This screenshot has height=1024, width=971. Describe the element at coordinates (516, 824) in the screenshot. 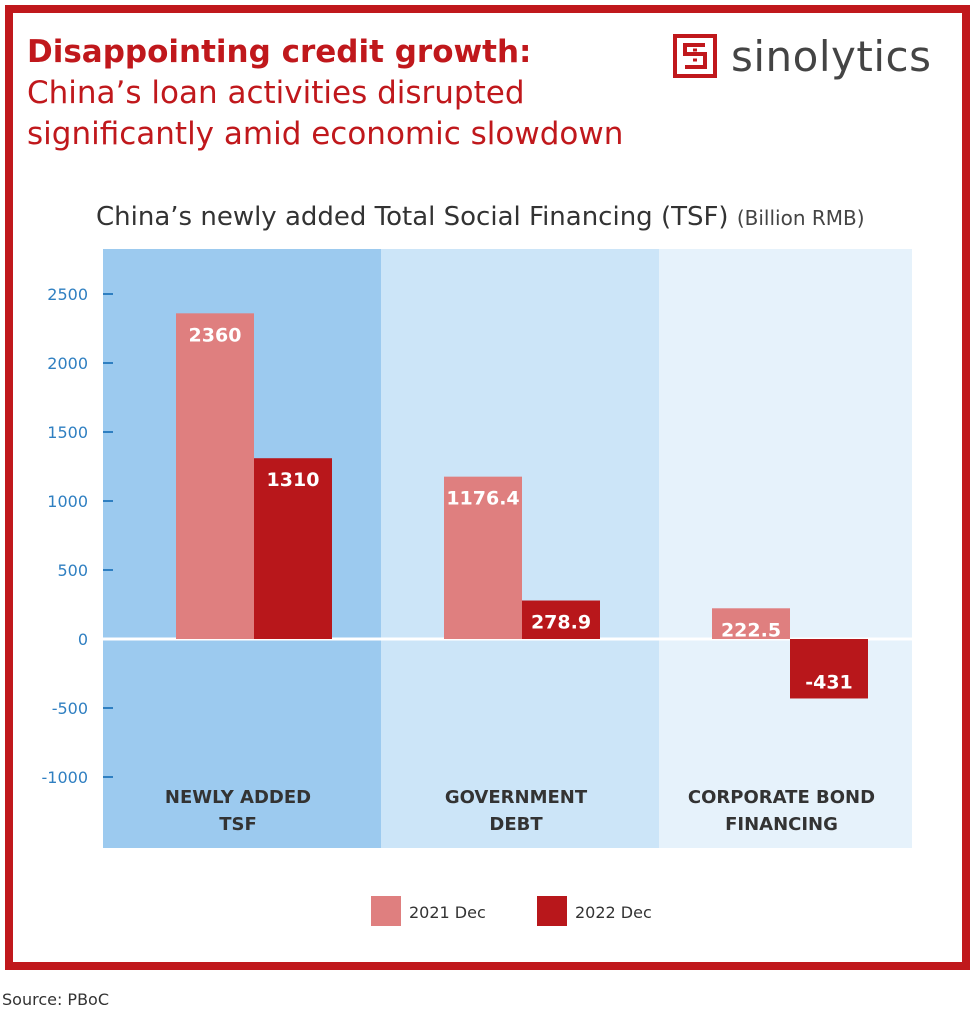

I see `category-label: DEBT` at that location.